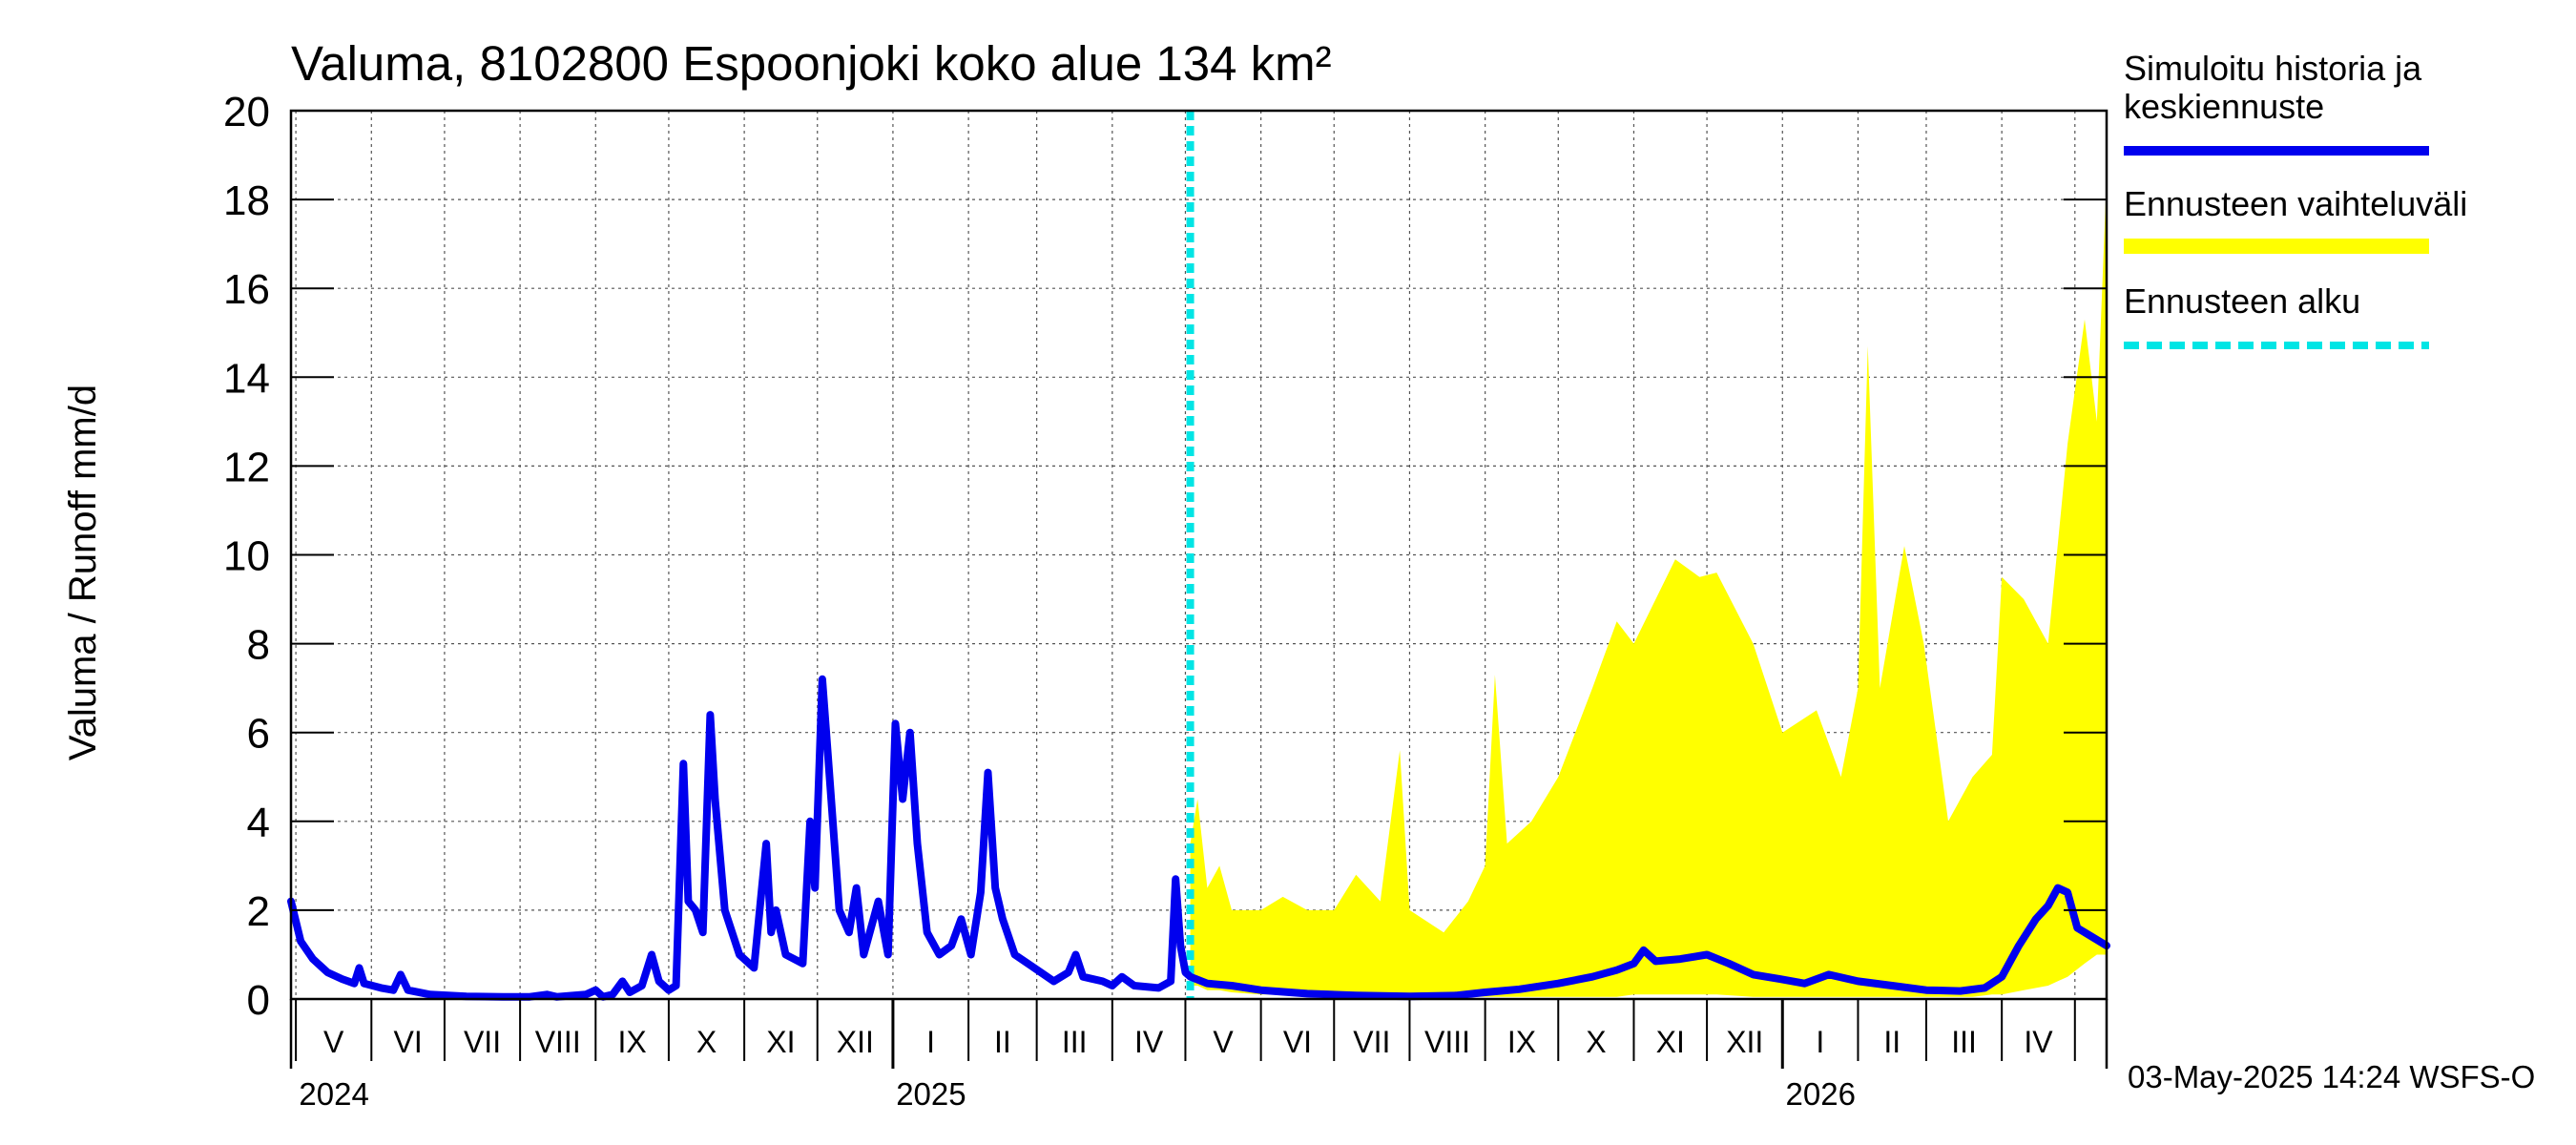 This screenshot has width=2576, height=1145. What do you see at coordinates (2296, 204) in the screenshot?
I see `legend-label-range: Ennusteen vaihteluväli` at bounding box center [2296, 204].